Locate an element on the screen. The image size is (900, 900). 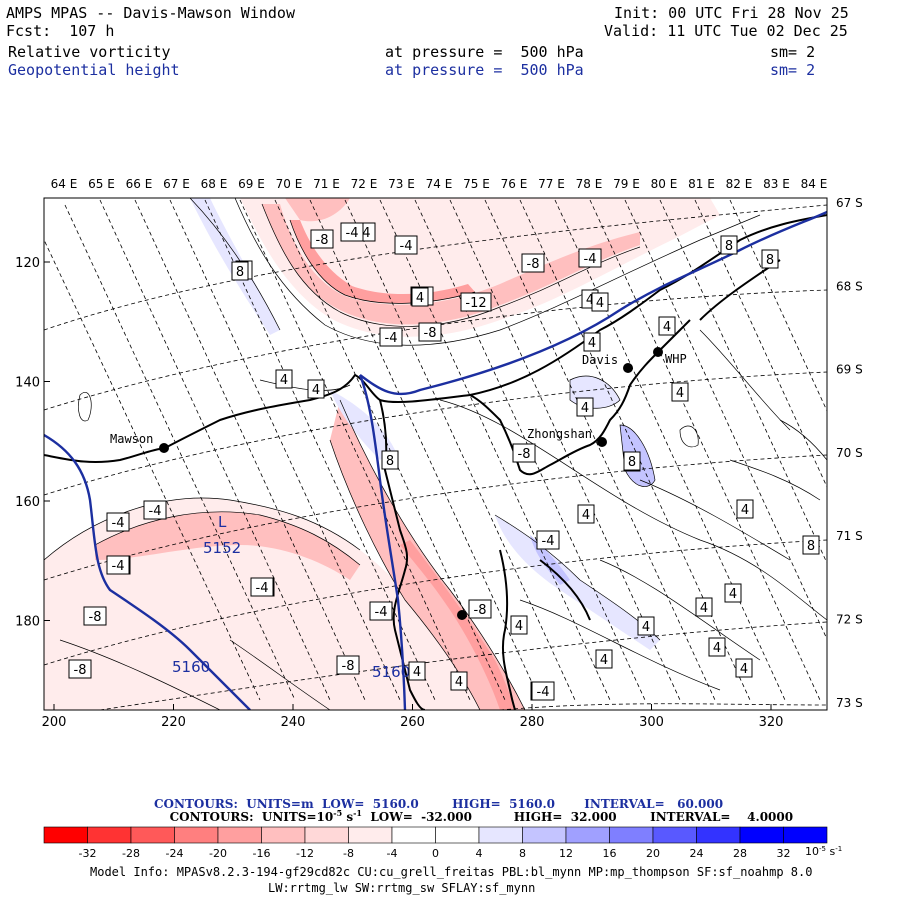
left-y-label: 120 is located at coordinates (27, 263).